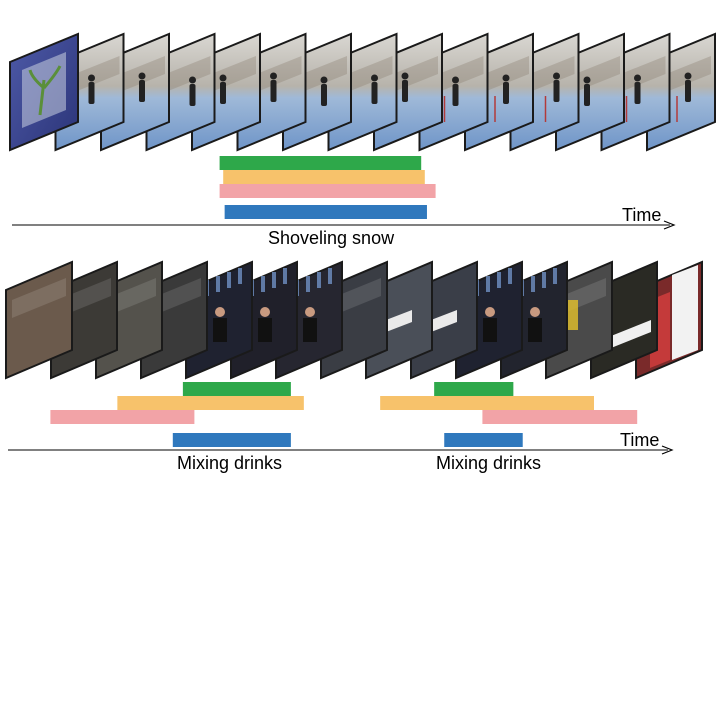 The image size is (720, 720). What do you see at coordinates (488, 463) in the screenshot?
I see `action-label-mixing-drinks-2: Mixing drinks` at bounding box center [488, 463].